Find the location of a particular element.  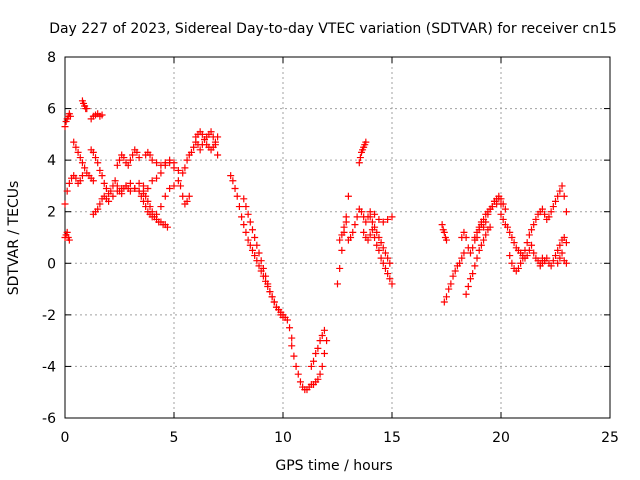

series-seg-w is located at coordinates (362, 152).